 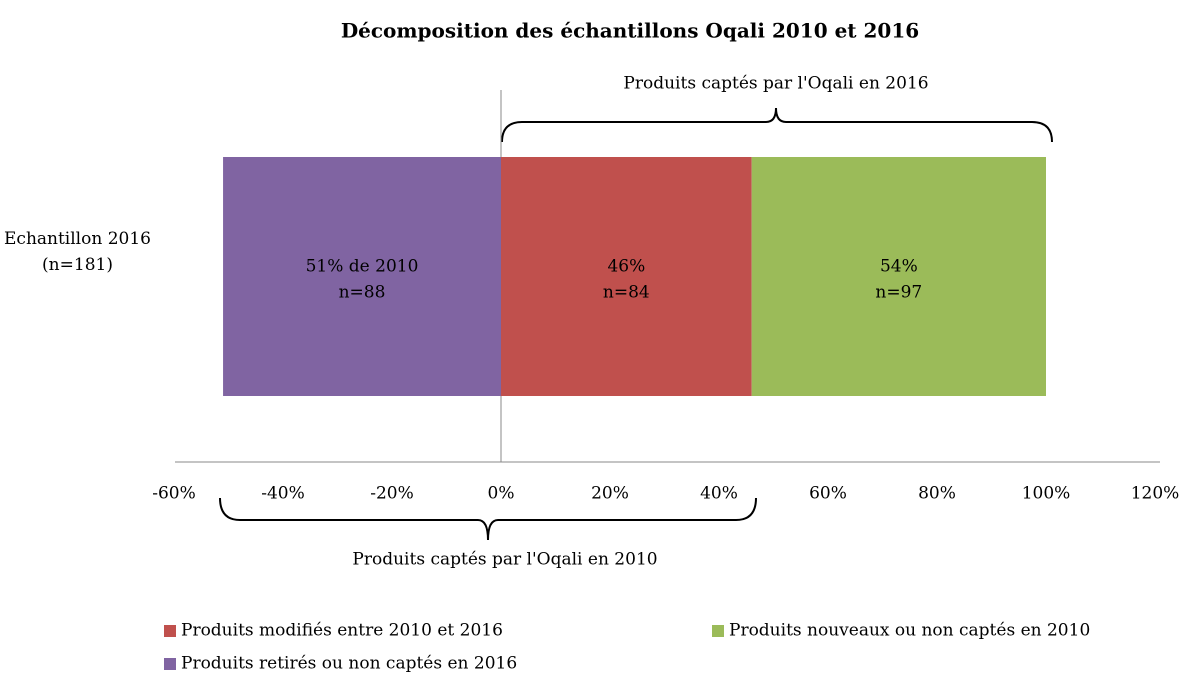 I want to click on x-tick-label: 60%, so click(x=828, y=494).